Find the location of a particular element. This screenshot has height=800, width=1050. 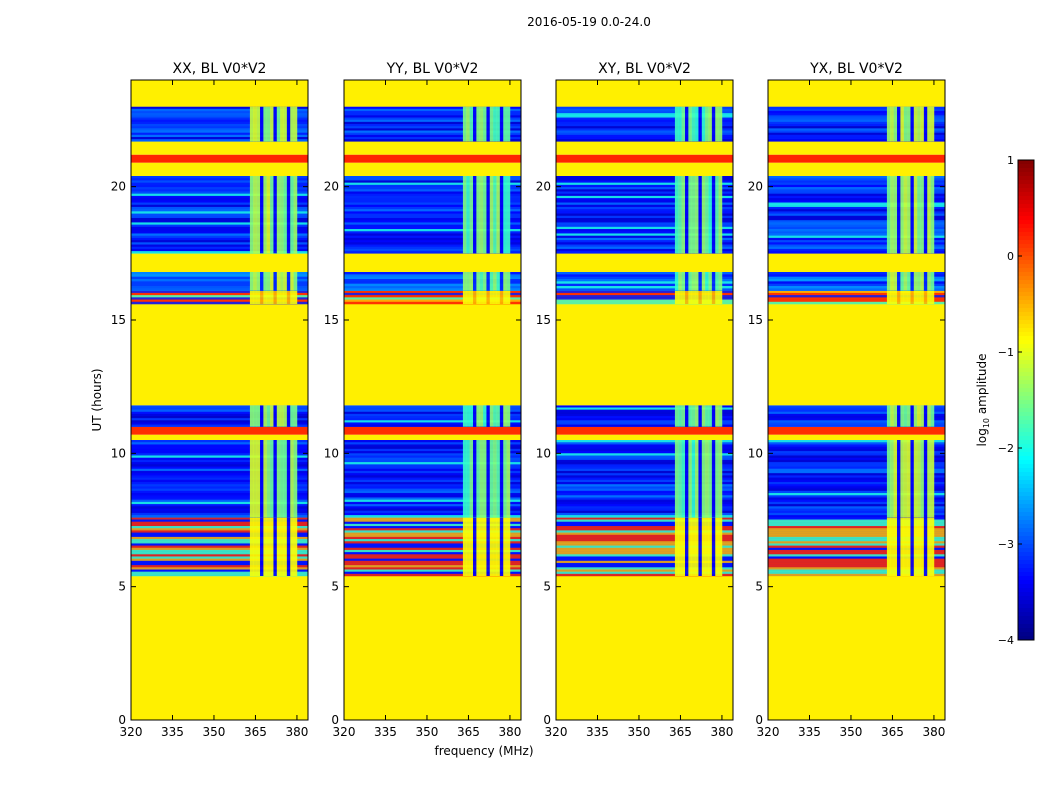

colorbar-tick-label: −3 is located at coordinates (1006, 544).